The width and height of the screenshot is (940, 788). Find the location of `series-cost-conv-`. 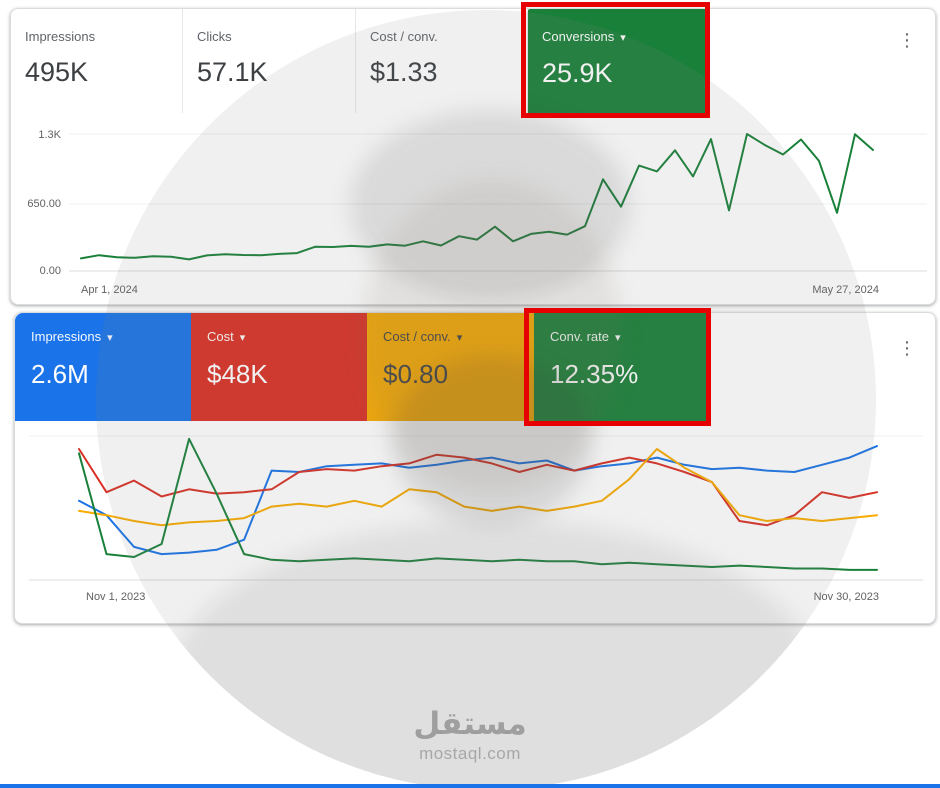

series-cost-conv- is located at coordinates (478, 487).